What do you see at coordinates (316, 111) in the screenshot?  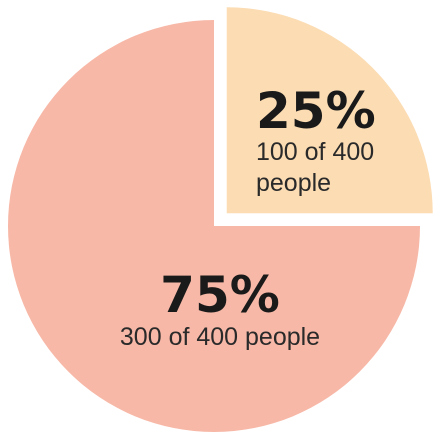 I see `slice-minority-percent-label: 25%` at bounding box center [316, 111].